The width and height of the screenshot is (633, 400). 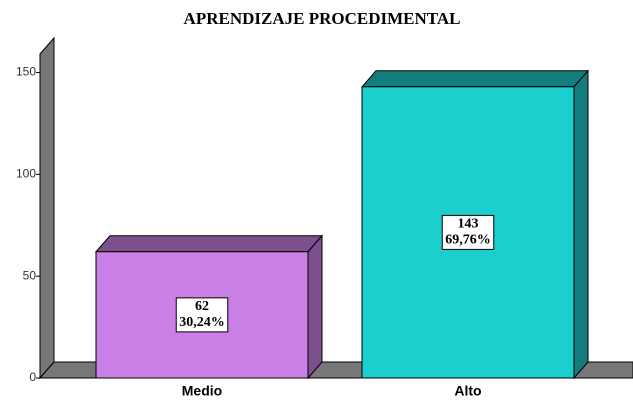 What do you see at coordinates (202, 306) in the screenshot?
I see `value-label-text: 62` at bounding box center [202, 306].